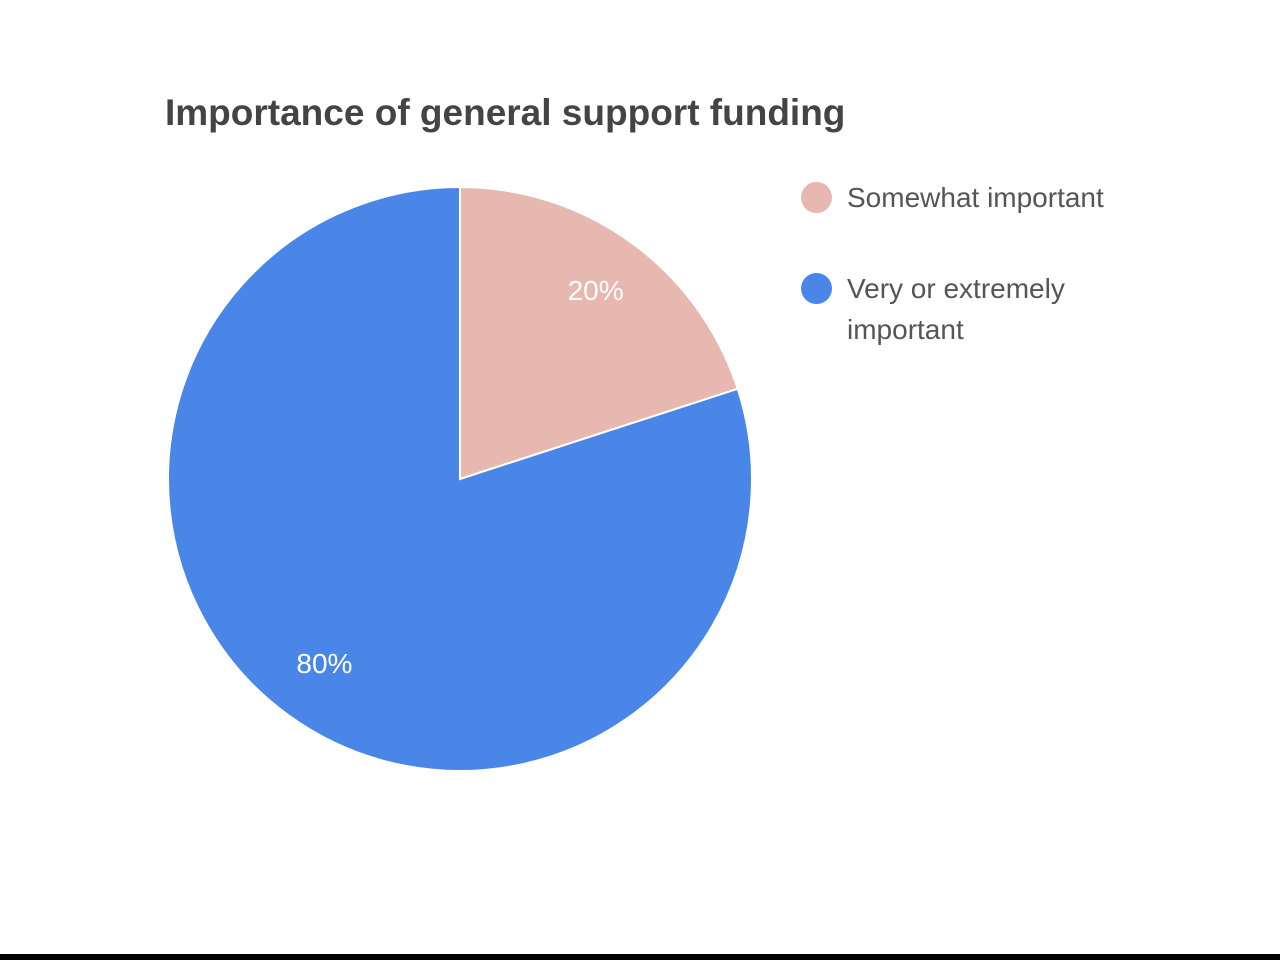 This screenshot has height=960, width=1280. What do you see at coordinates (640, 957) in the screenshot?
I see `bottom-bar` at bounding box center [640, 957].